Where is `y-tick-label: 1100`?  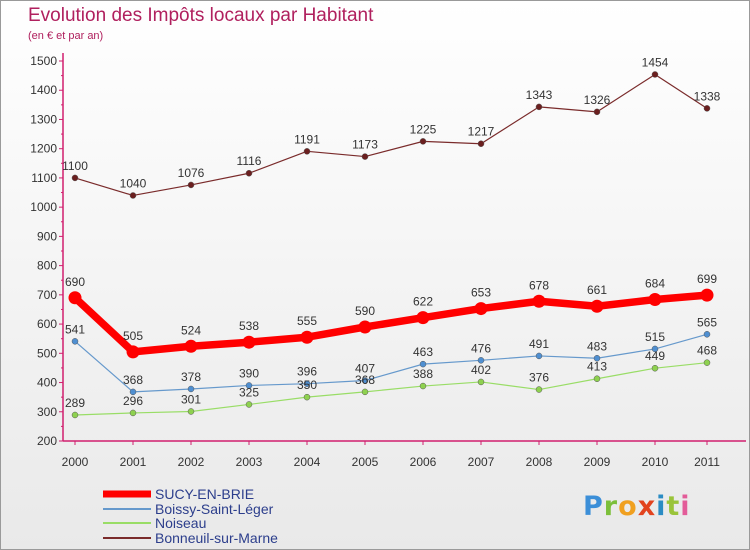 y-tick-label: 1100 is located at coordinates (44, 178).